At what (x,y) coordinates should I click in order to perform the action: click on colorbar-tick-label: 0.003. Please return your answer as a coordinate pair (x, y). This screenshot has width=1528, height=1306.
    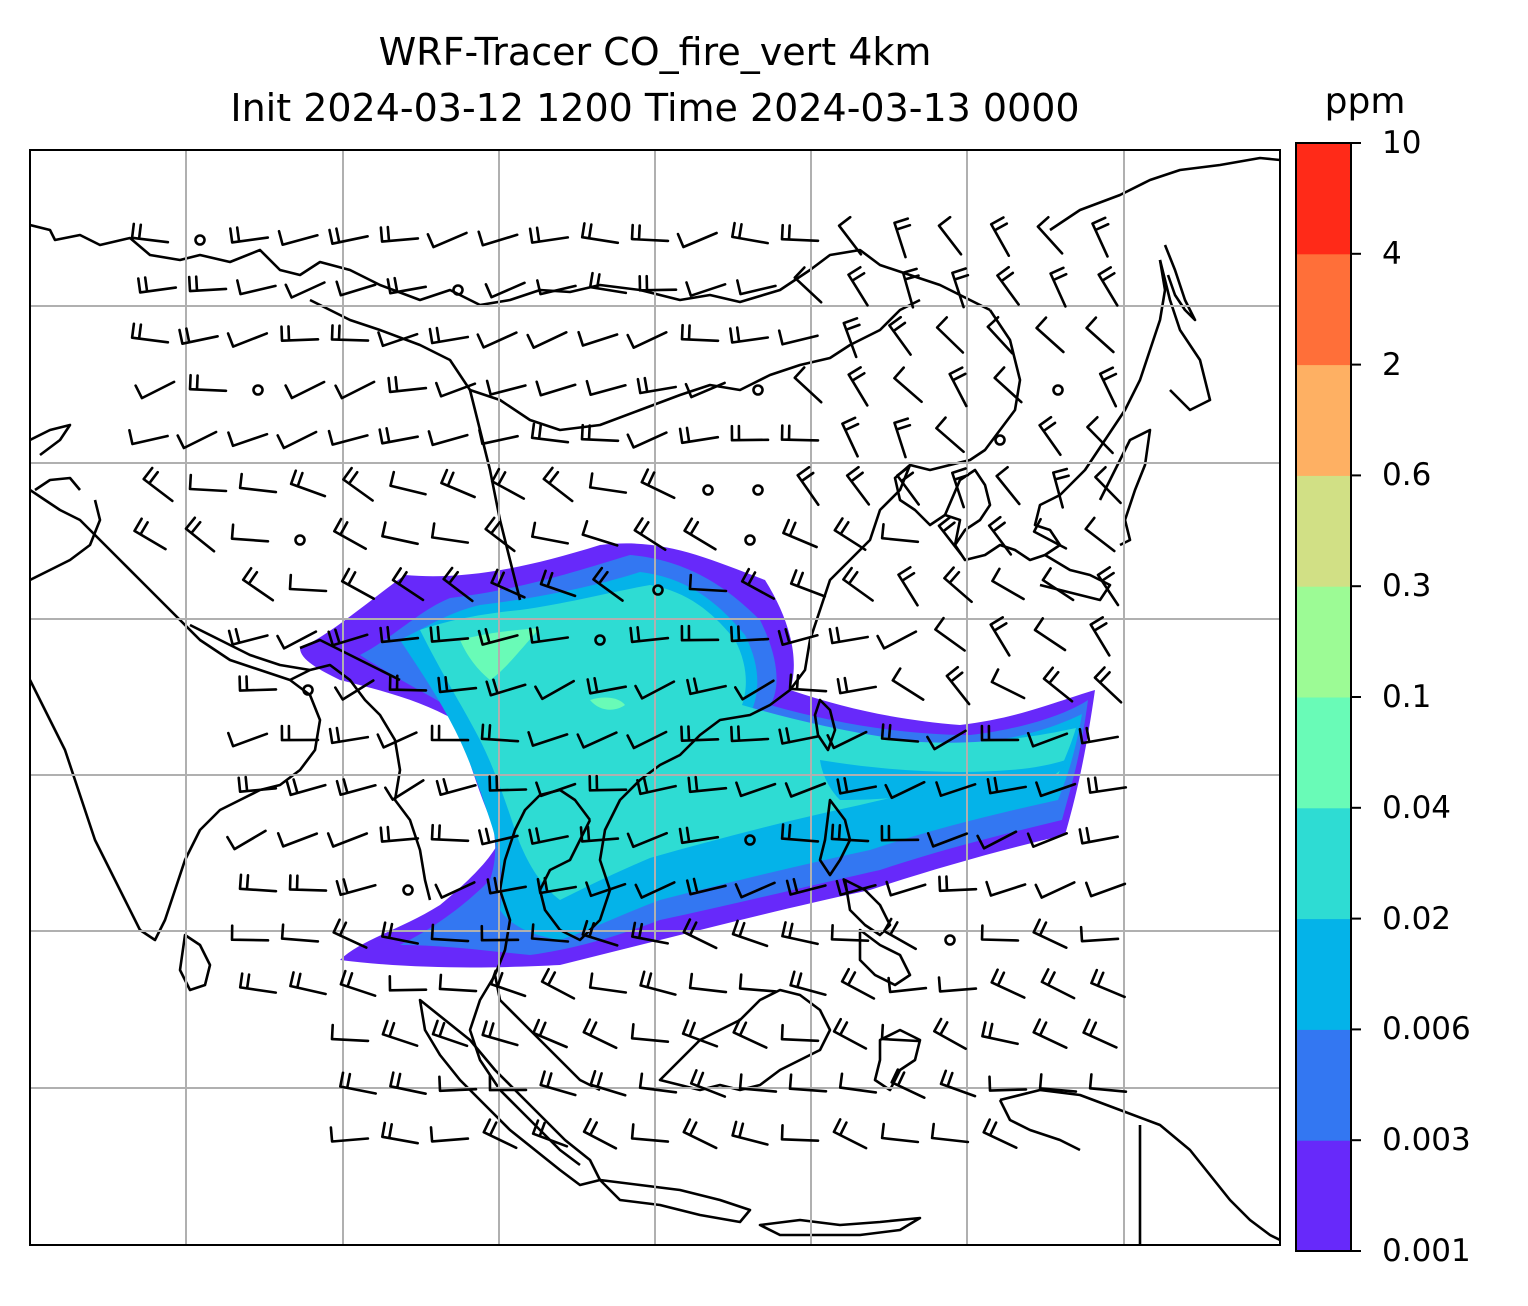
    Looking at the image, I should click on (1426, 1140).